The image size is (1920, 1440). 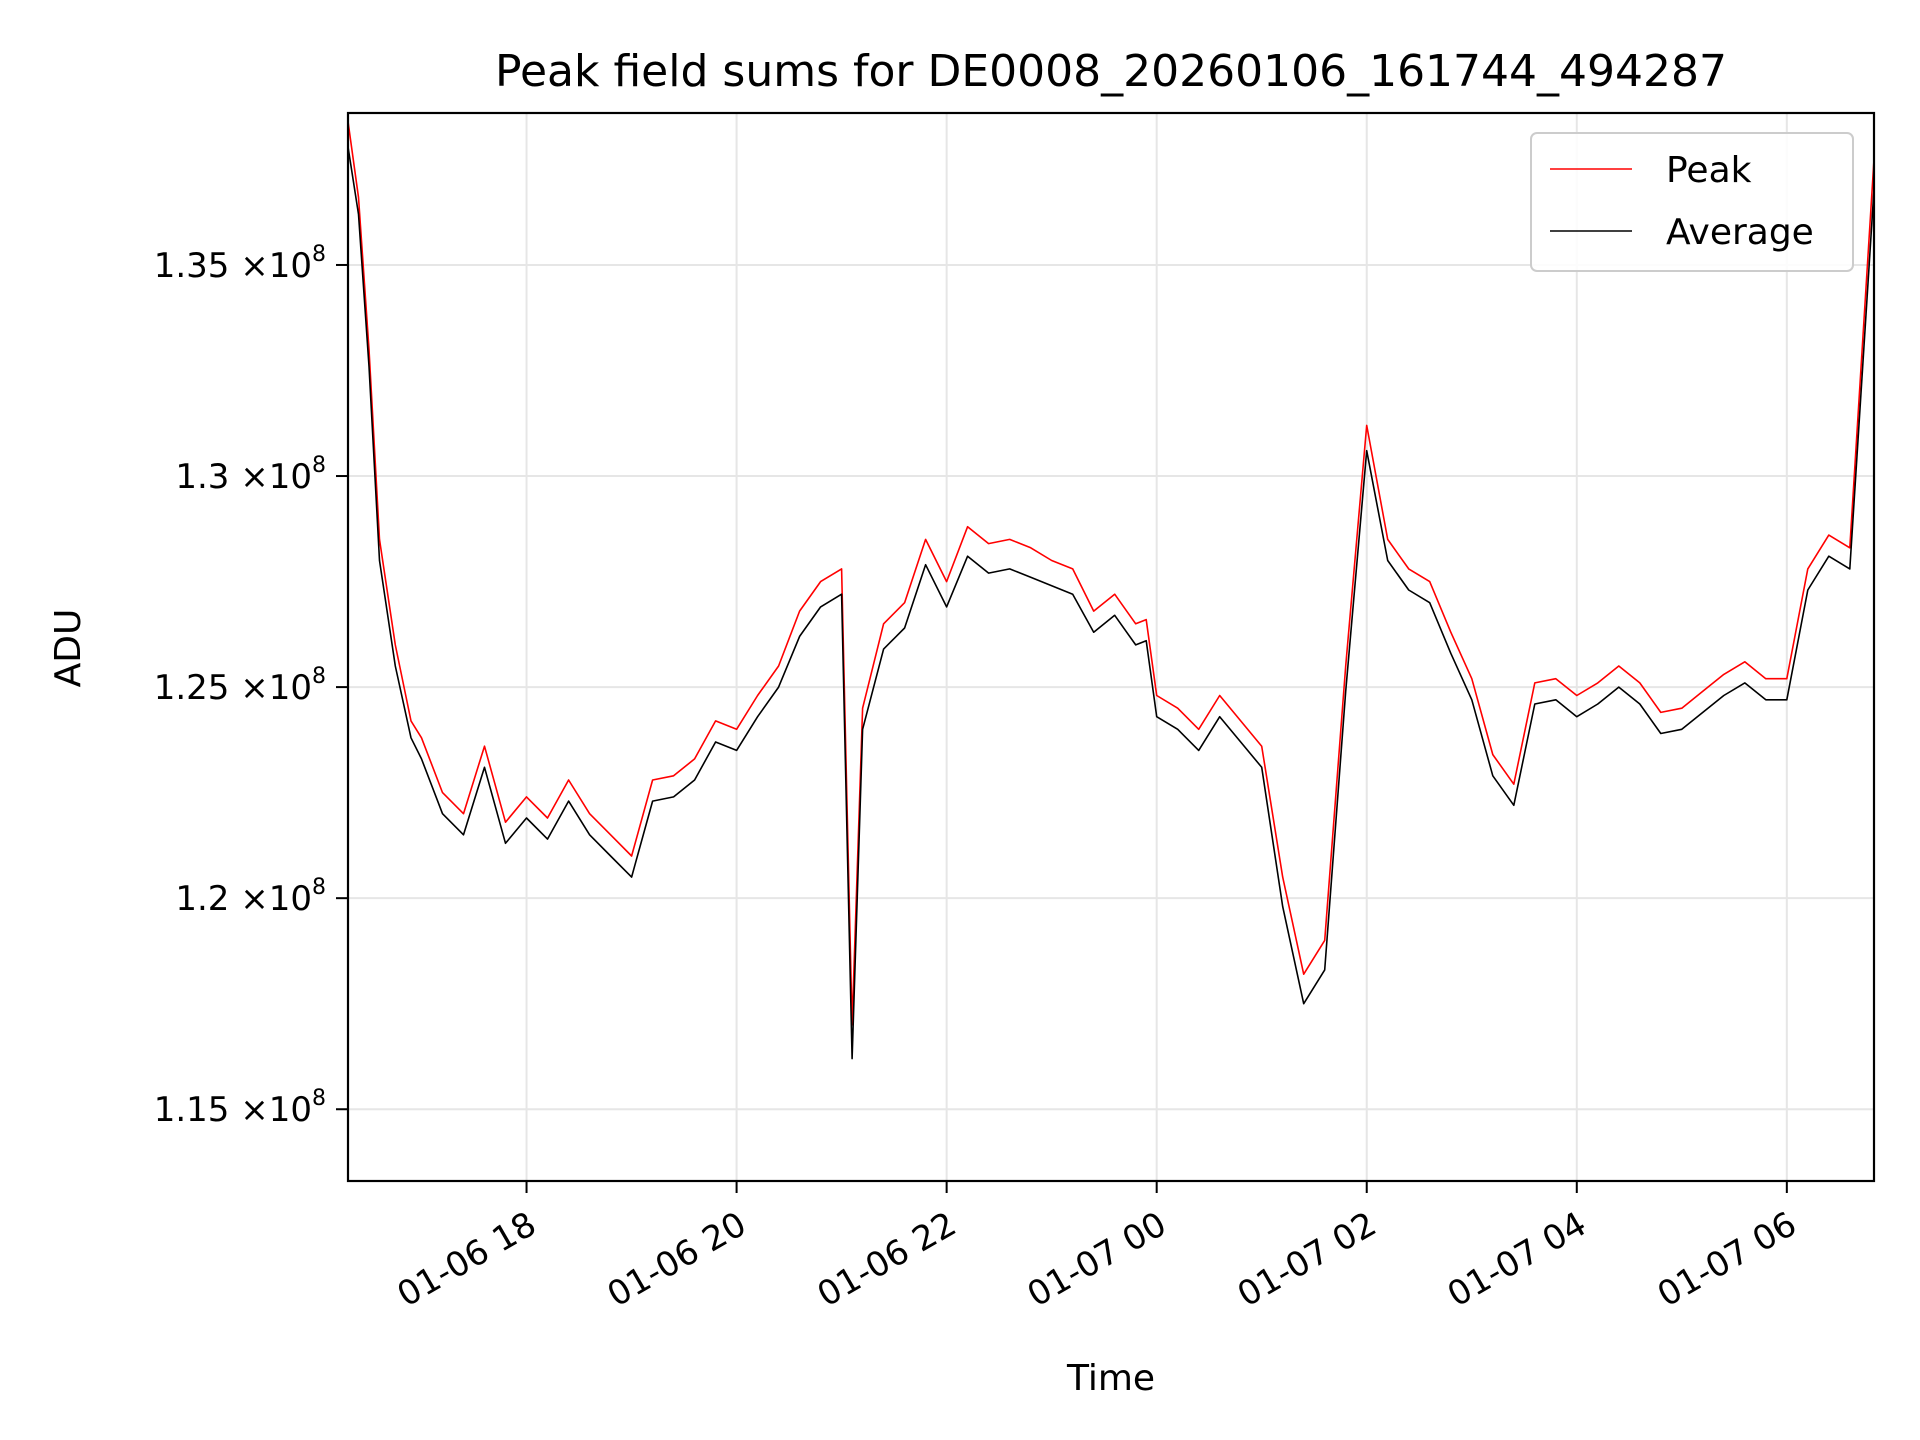 I want to click on legend-box, so click(x=1692, y=202).